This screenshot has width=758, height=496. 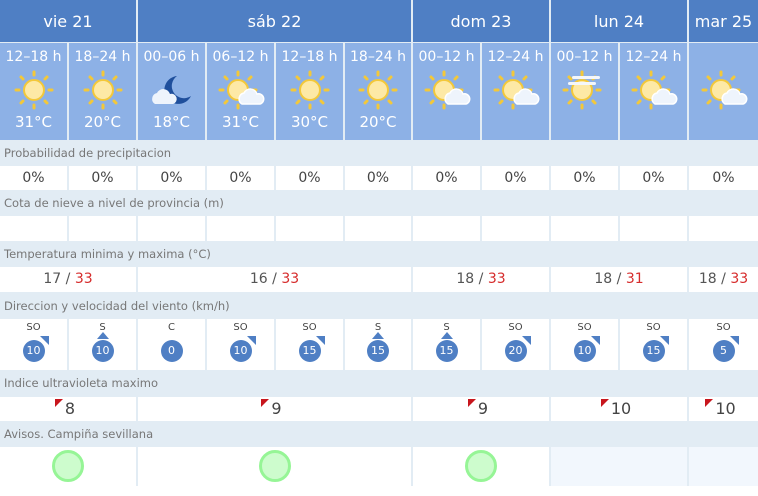 I want to click on day-label: sáb 22, so click(x=274, y=21).